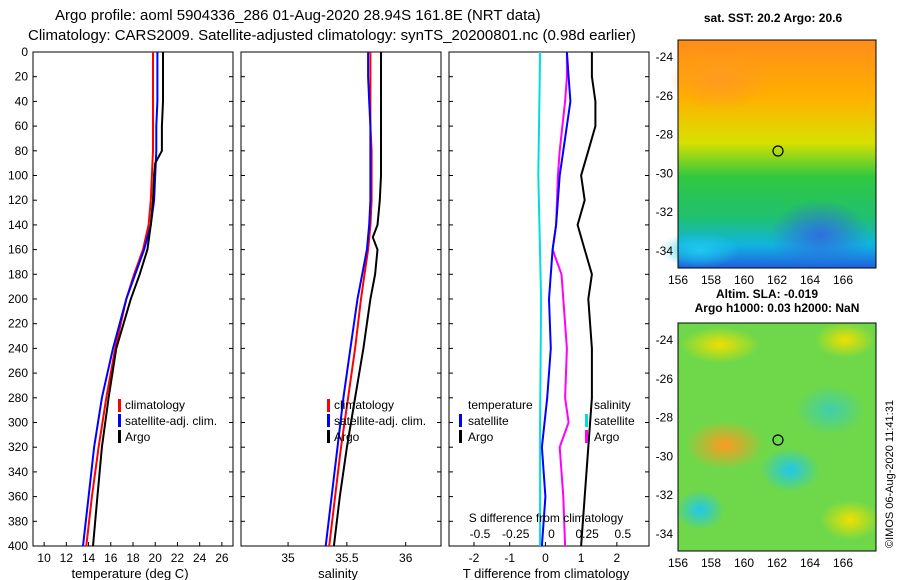 The image size is (900, 580). I want to click on series-line-t-argo-clim, so click(556, 299).